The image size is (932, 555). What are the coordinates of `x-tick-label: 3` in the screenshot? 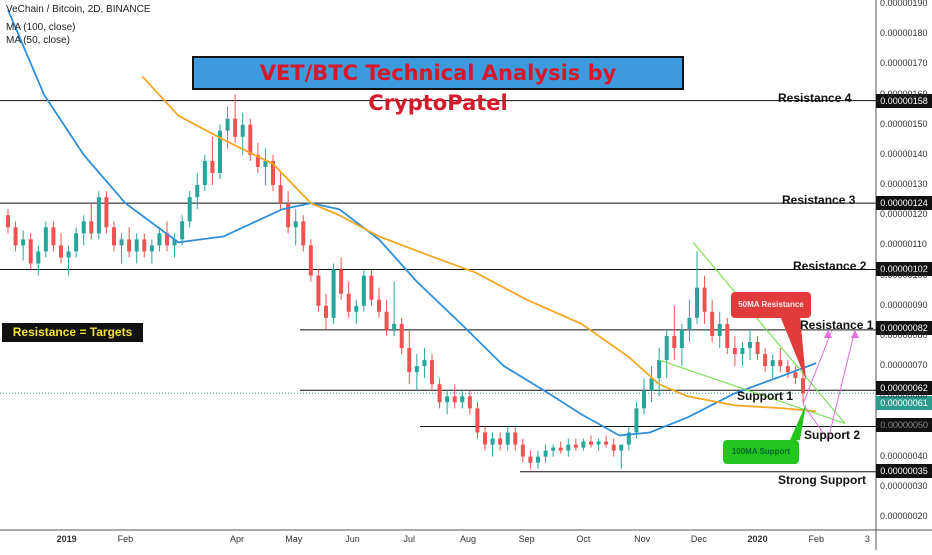 It's located at (867, 539).